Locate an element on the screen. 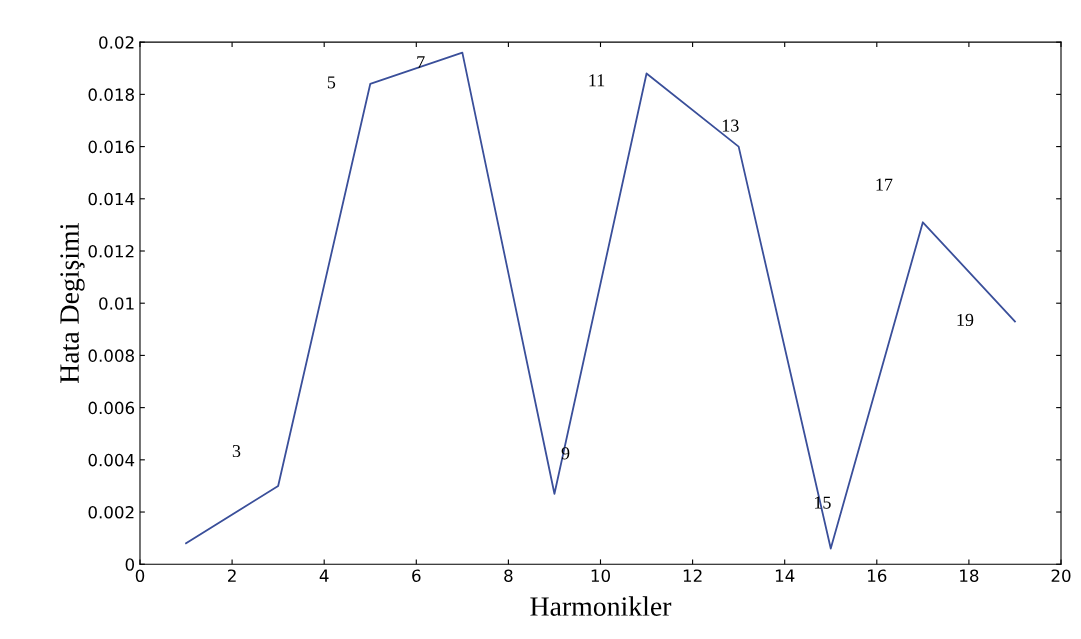 This screenshot has height=639, width=1081. x-tick-label: 10 is located at coordinates (600, 575).